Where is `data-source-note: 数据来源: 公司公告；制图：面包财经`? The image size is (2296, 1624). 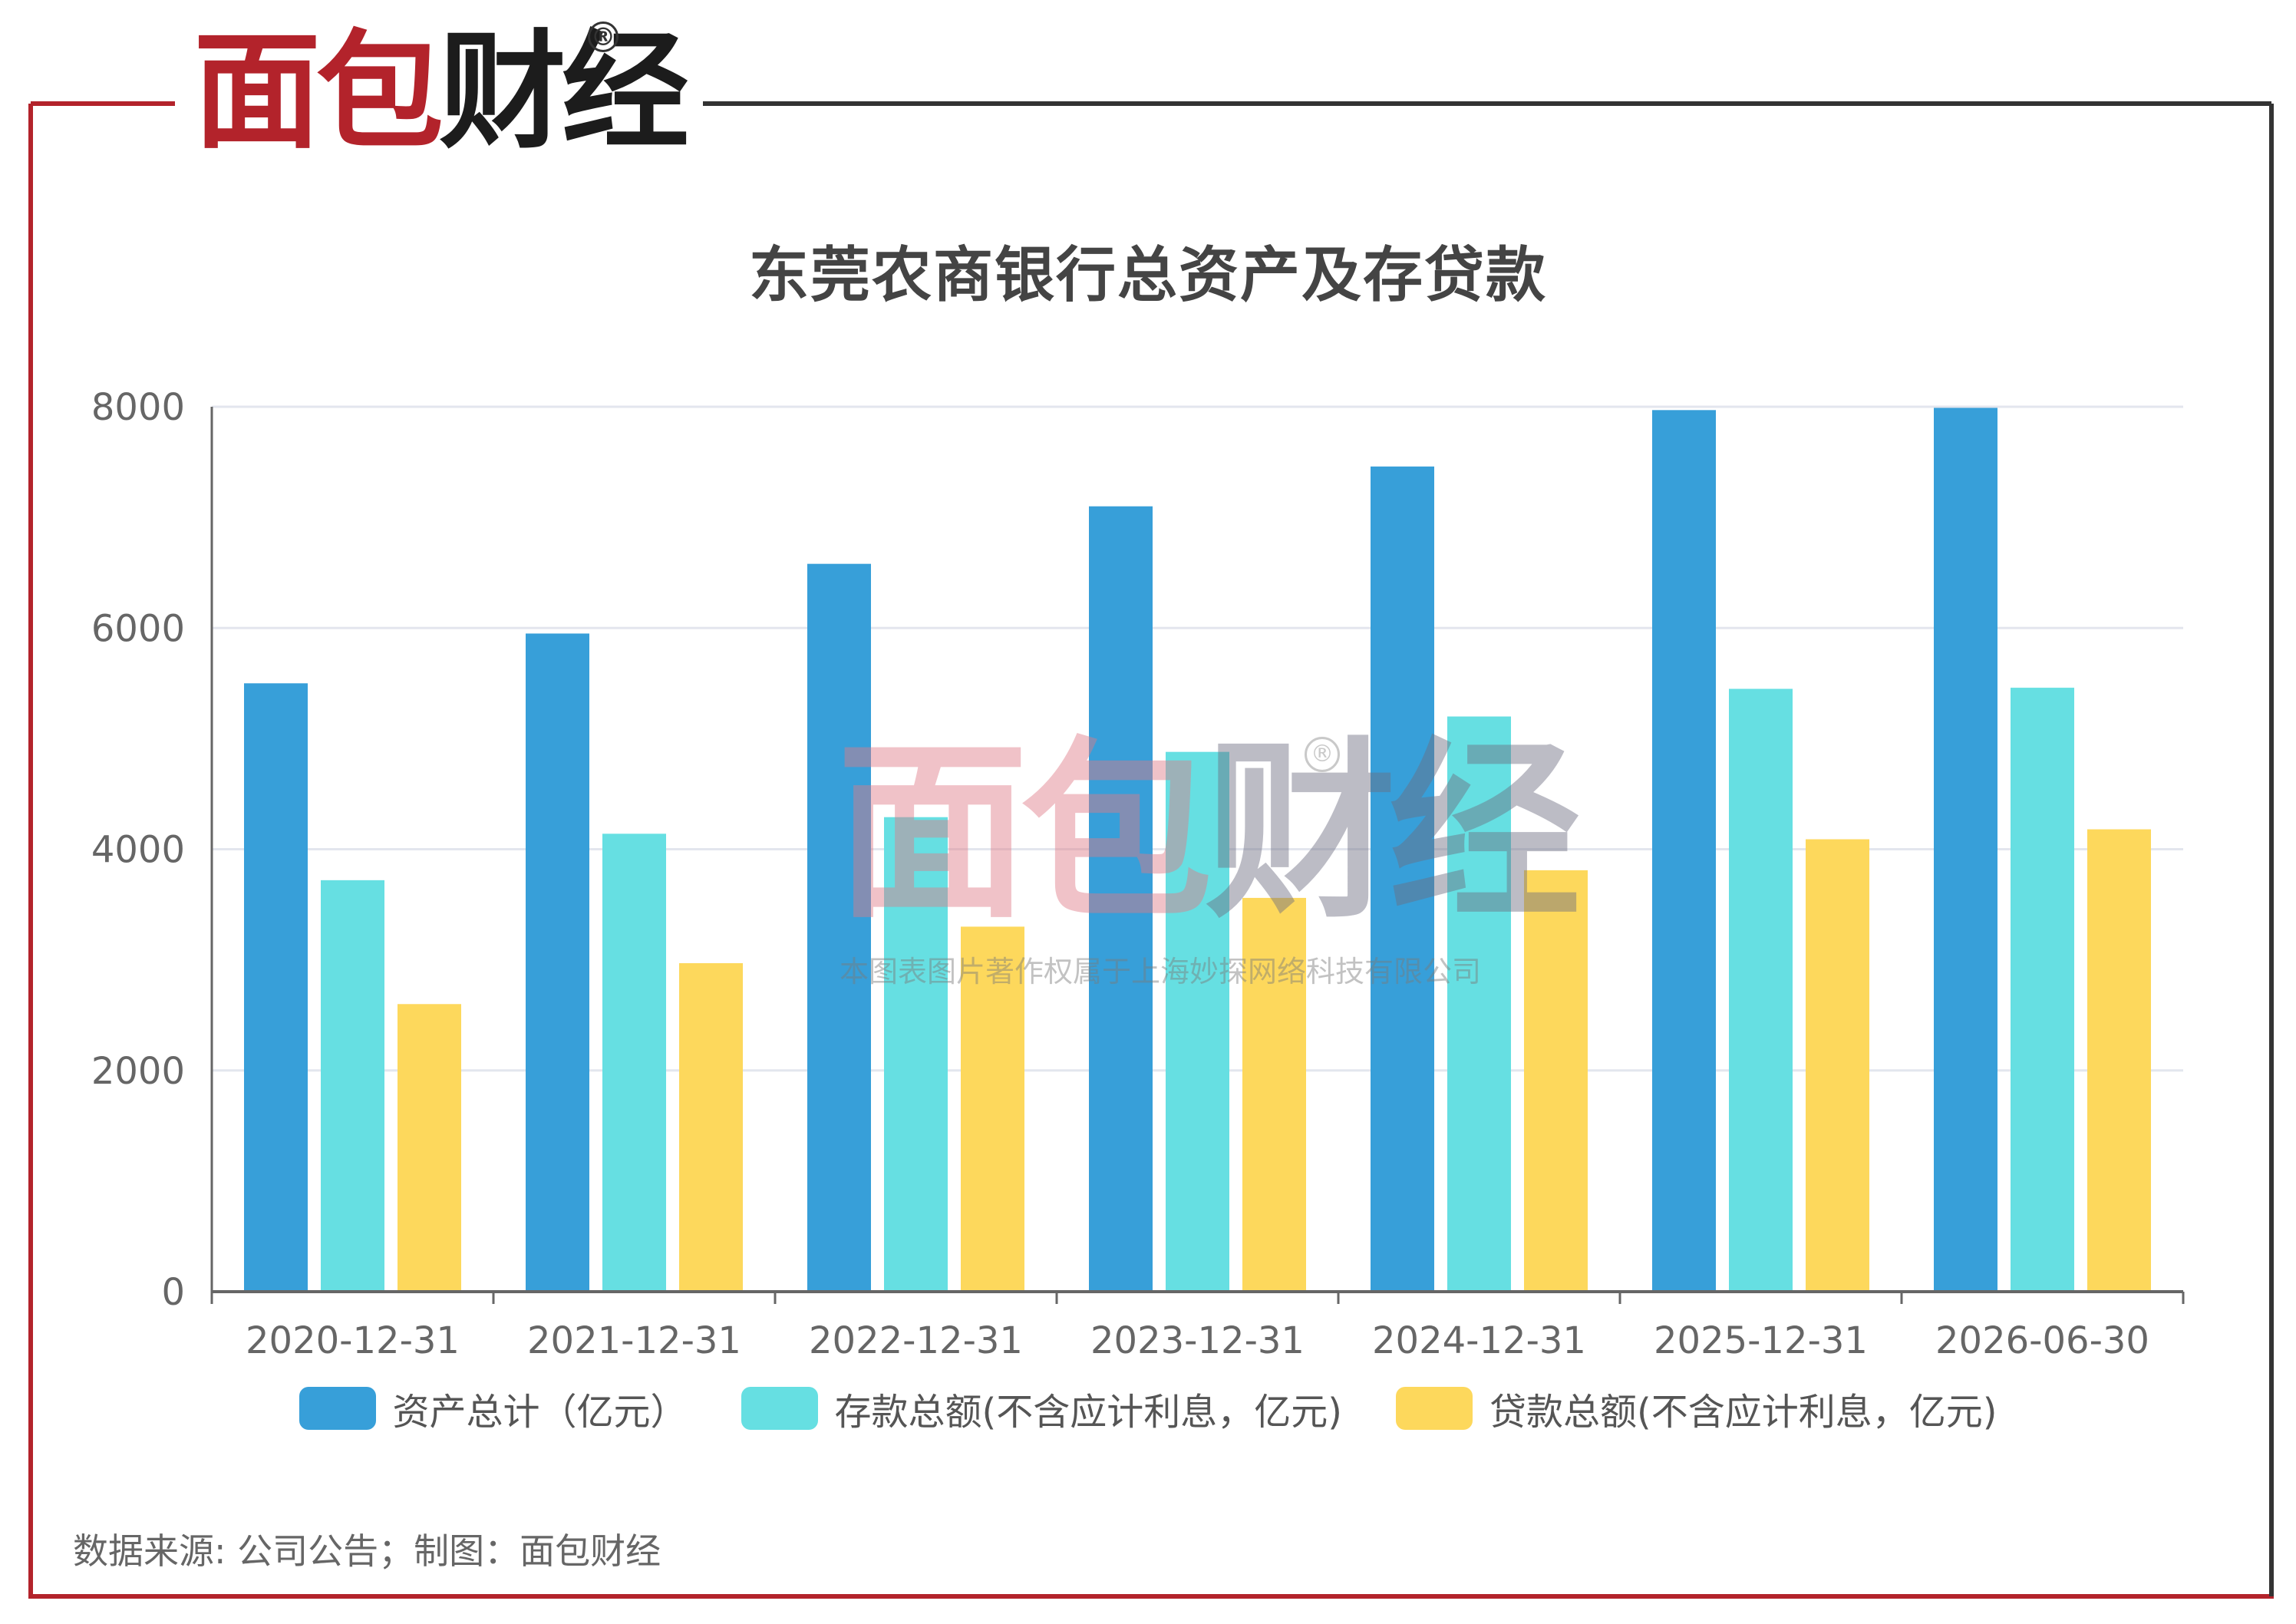
data-source-note: 数据来源: 公司公告；制图：面包财经 is located at coordinates (367, 1551).